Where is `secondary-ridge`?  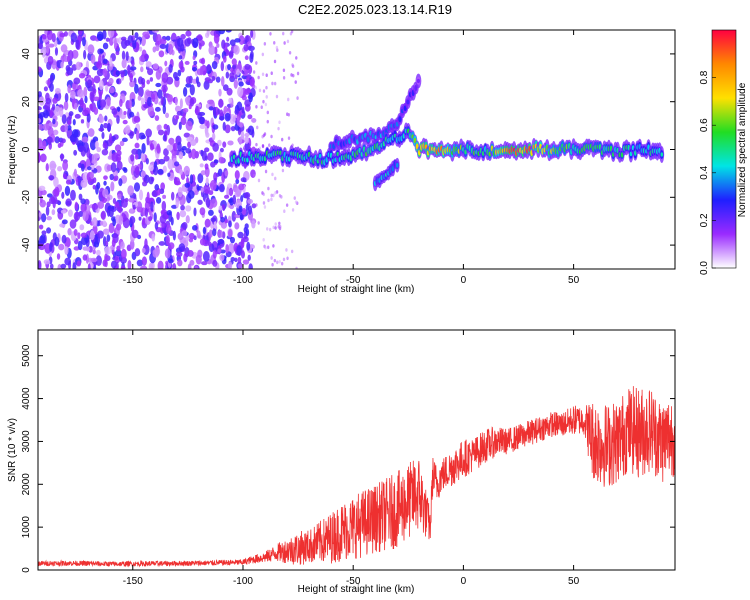 secondary-ridge is located at coordinates (418, 81).